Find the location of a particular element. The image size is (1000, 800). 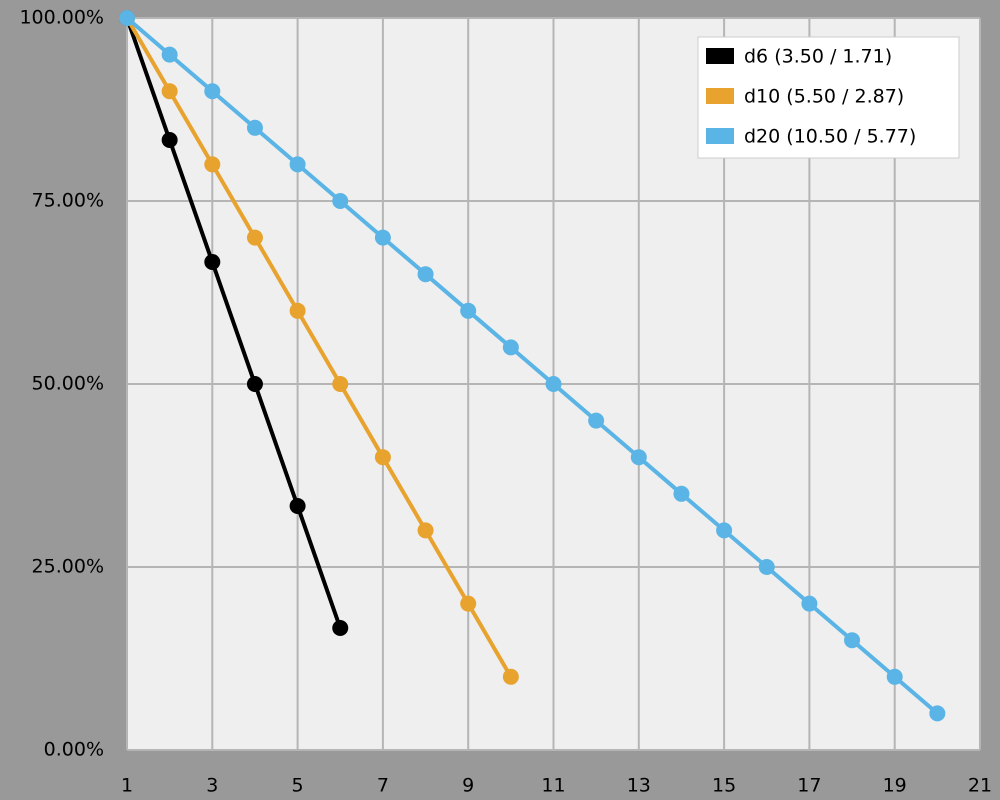

x-tick-label: 3 is located at coordinates (212, 786).